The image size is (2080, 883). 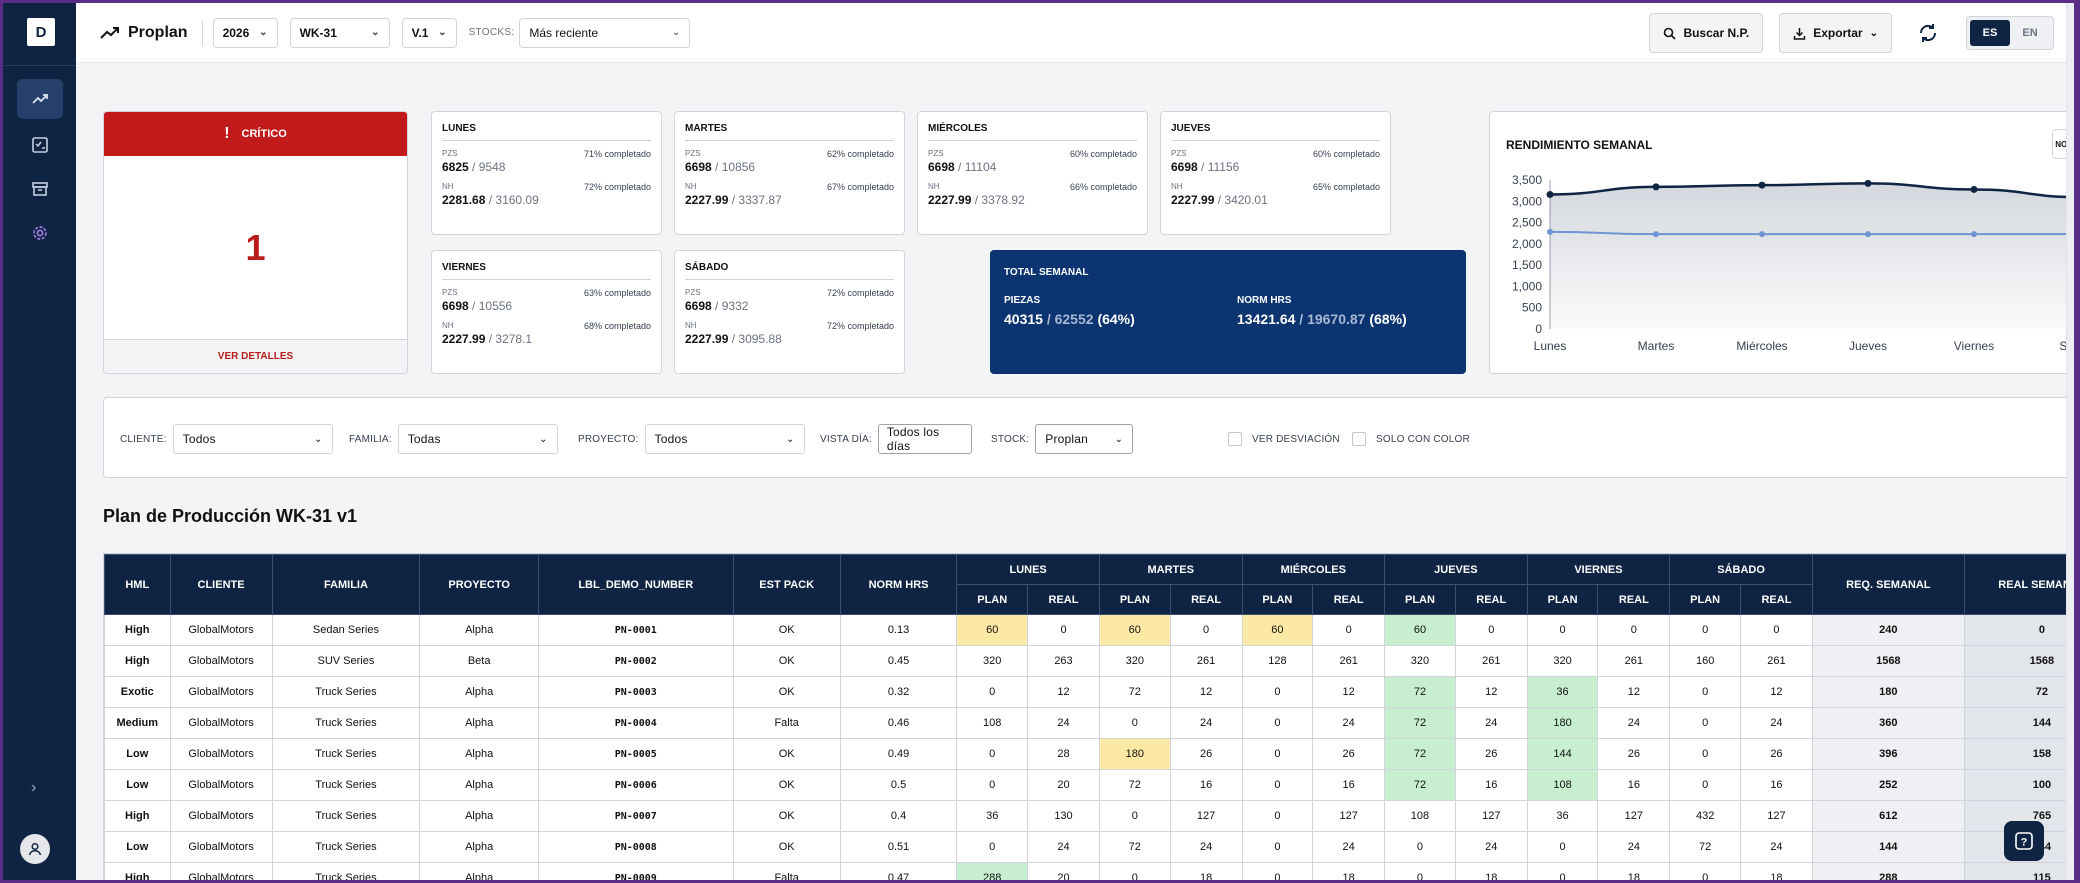 What do you see at coordinates (1235, 439) in the screenshot?
I see `show-deviation-checkbox` at bounding box center [1235, 439].